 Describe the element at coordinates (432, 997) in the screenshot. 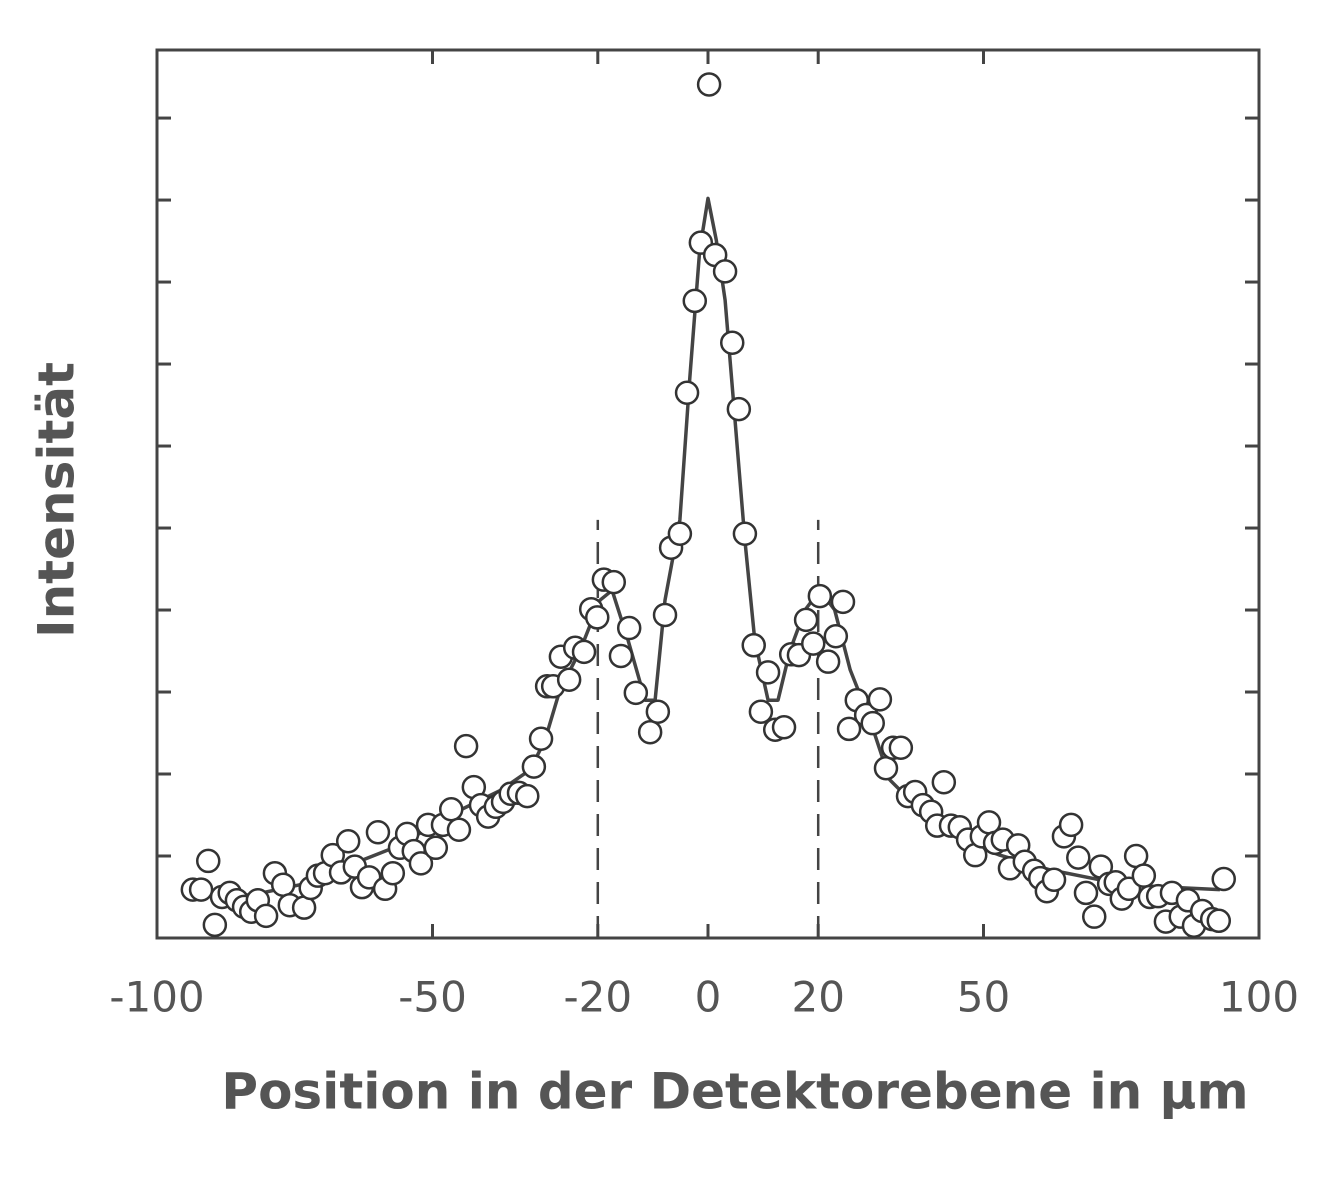

I see `x-tick-label: -50` at that location.